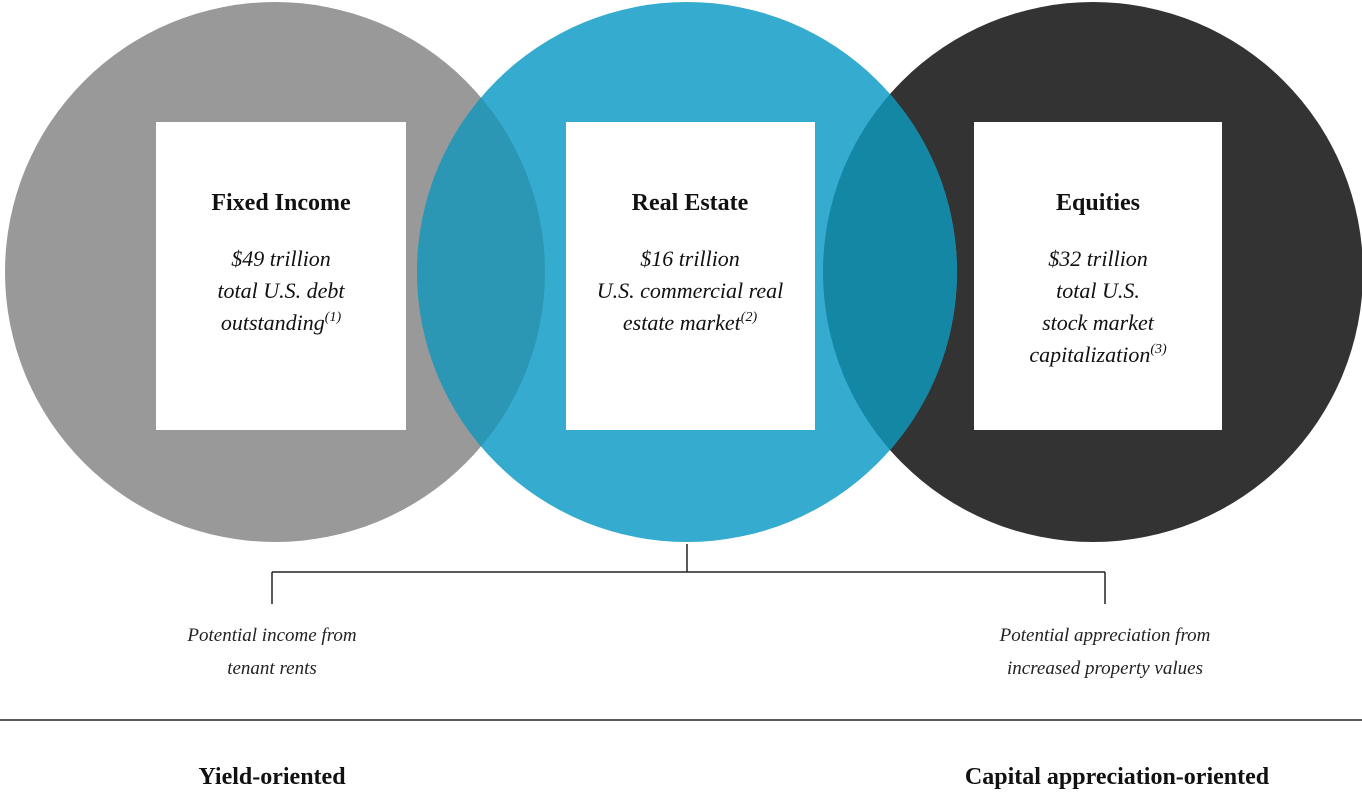 The image size is (1362, 799). I want to click on line: U.S. commercial real, so click(690, 290).